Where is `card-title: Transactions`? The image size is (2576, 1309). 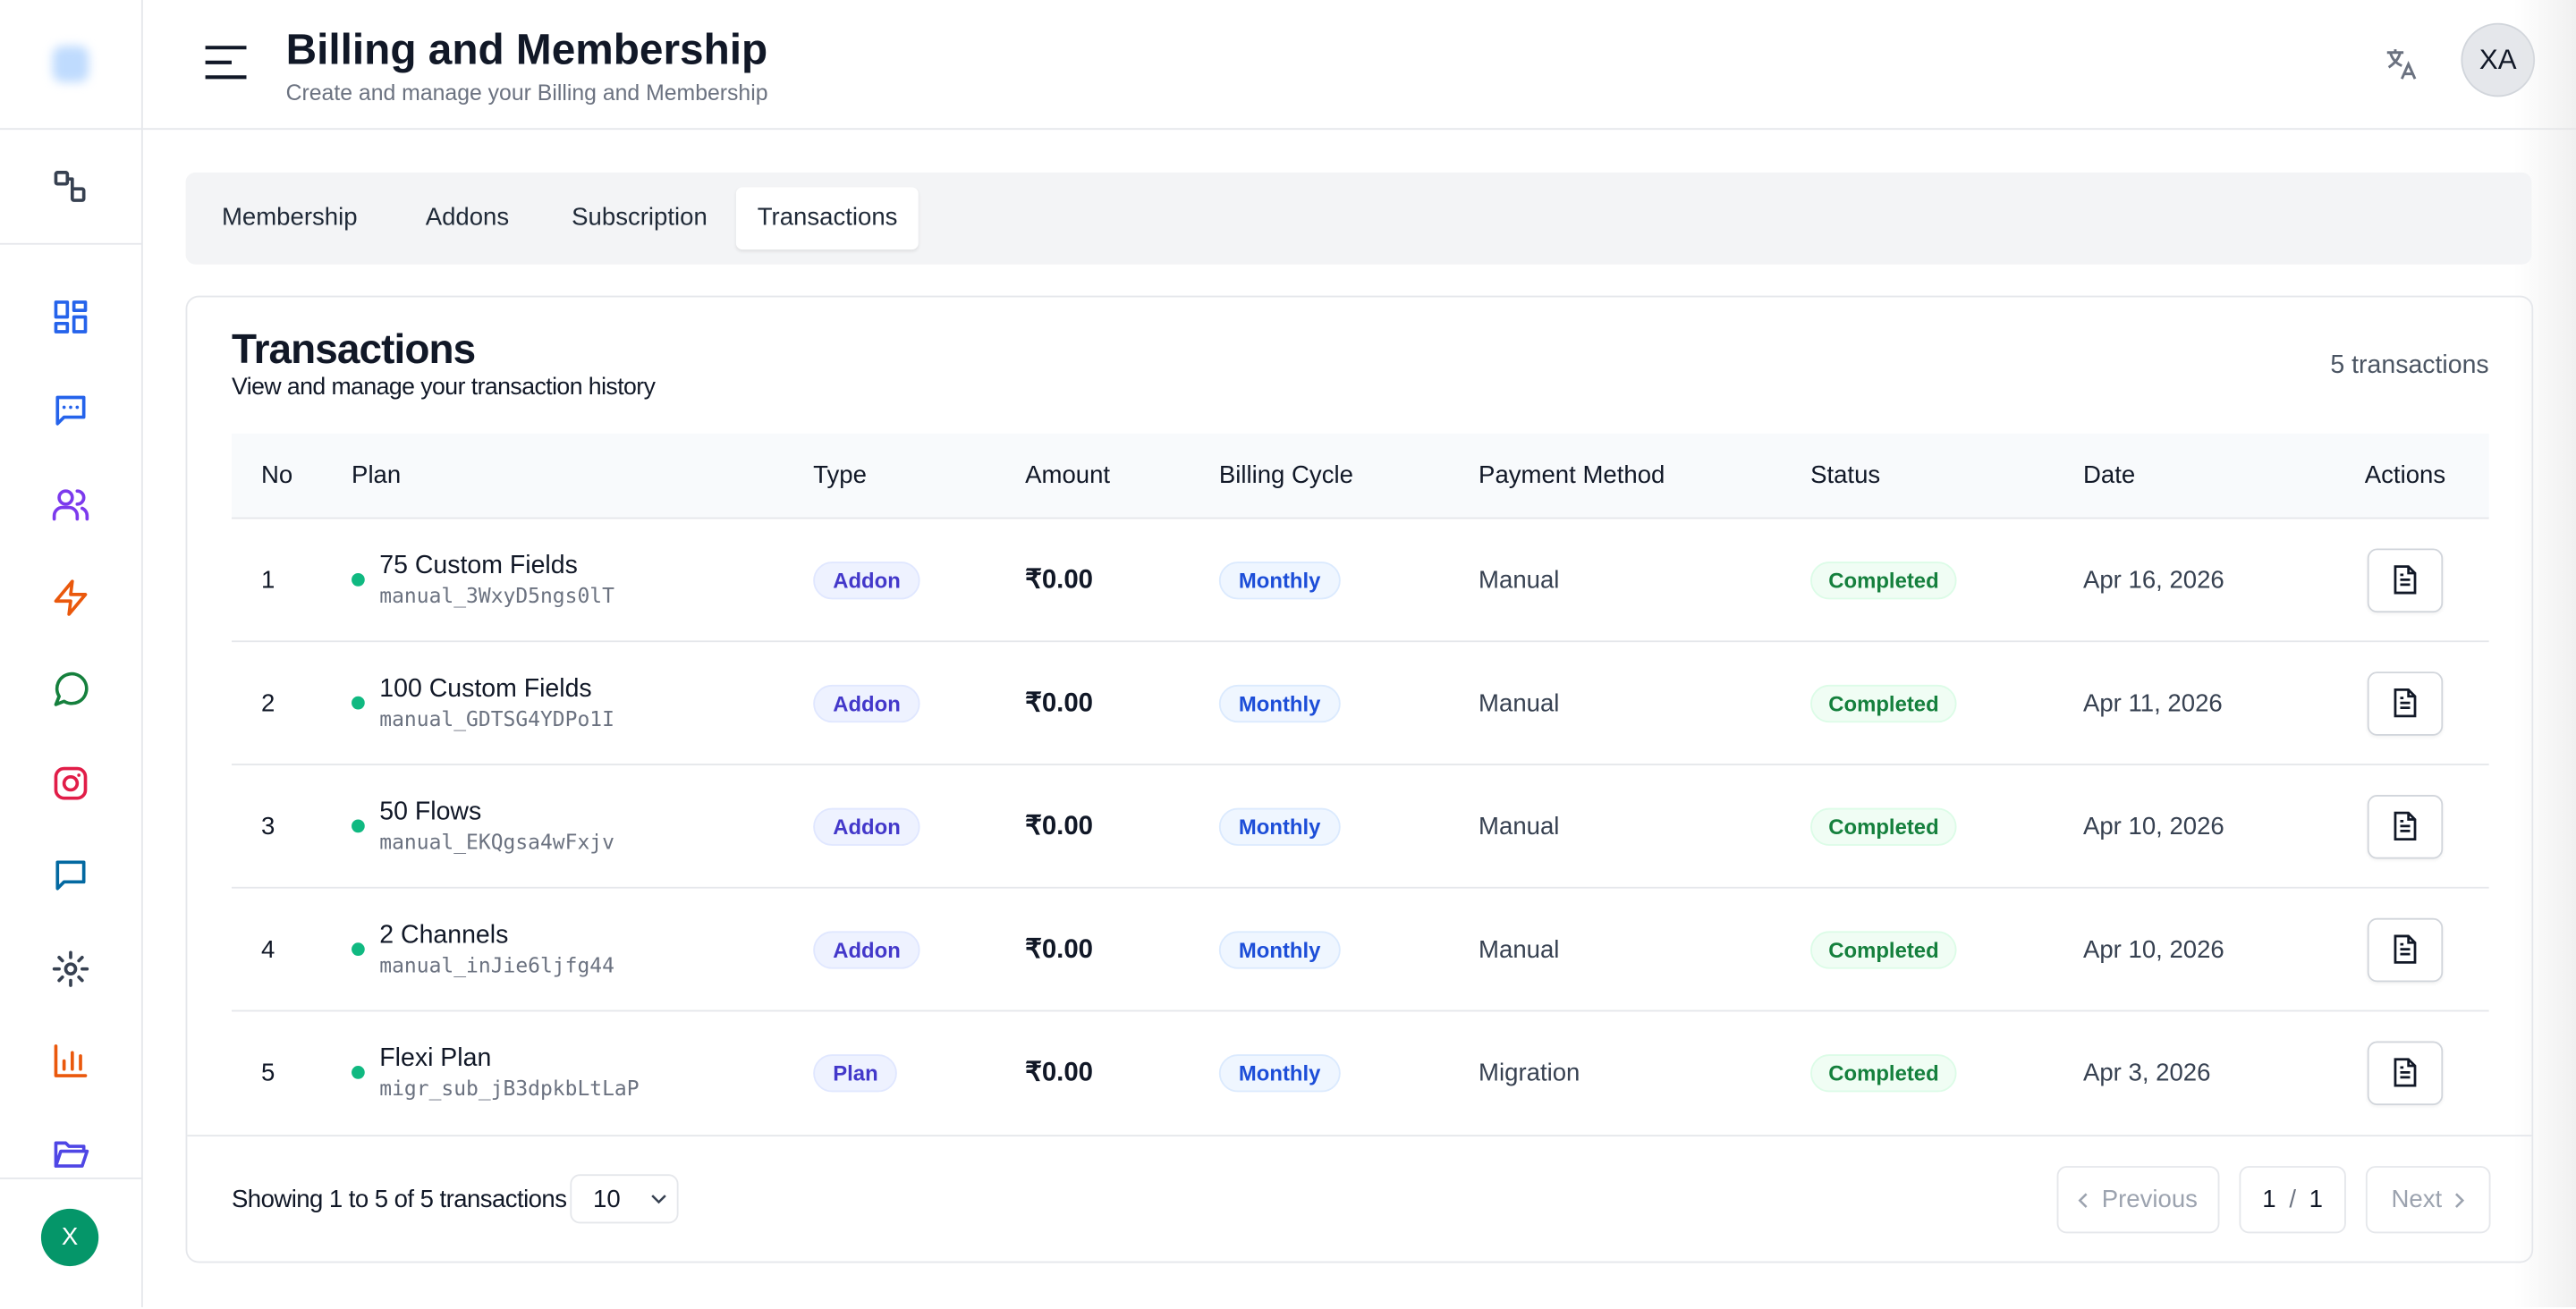 card-title: Transactions is located at coordinates (353, 349).